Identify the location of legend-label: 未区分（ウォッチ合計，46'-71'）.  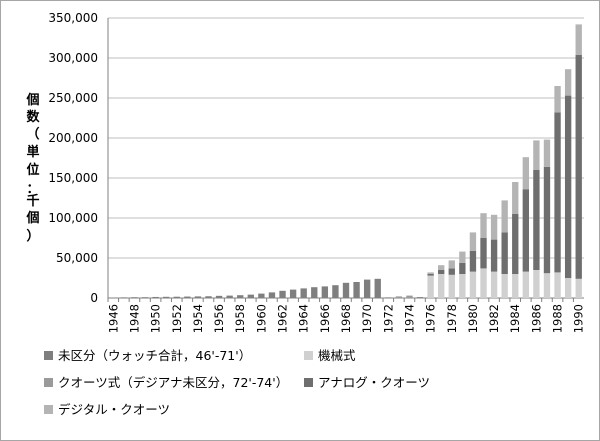
(154, 355).